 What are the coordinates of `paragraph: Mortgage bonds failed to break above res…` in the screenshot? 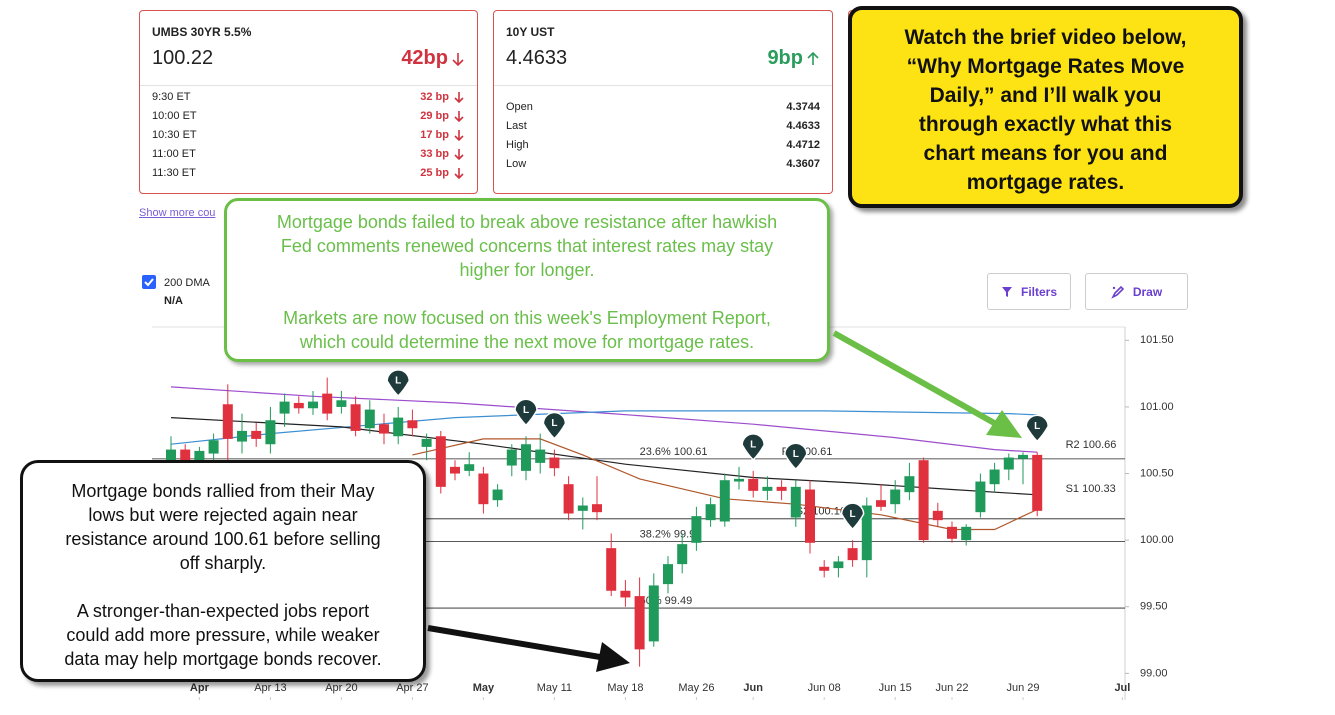 It's located at (527, 246).